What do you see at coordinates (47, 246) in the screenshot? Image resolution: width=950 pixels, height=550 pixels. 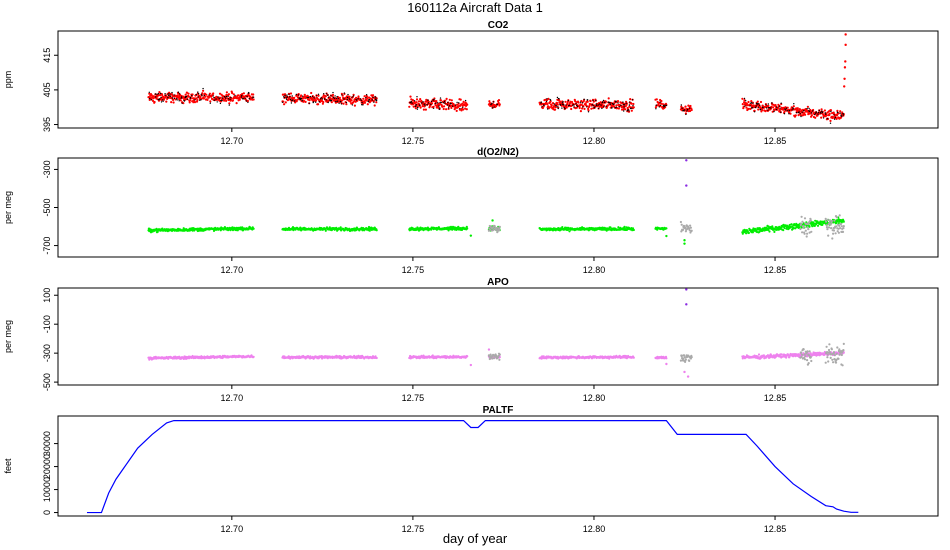 I see `y-tick-label: -700` at bounding box center [47, 246].